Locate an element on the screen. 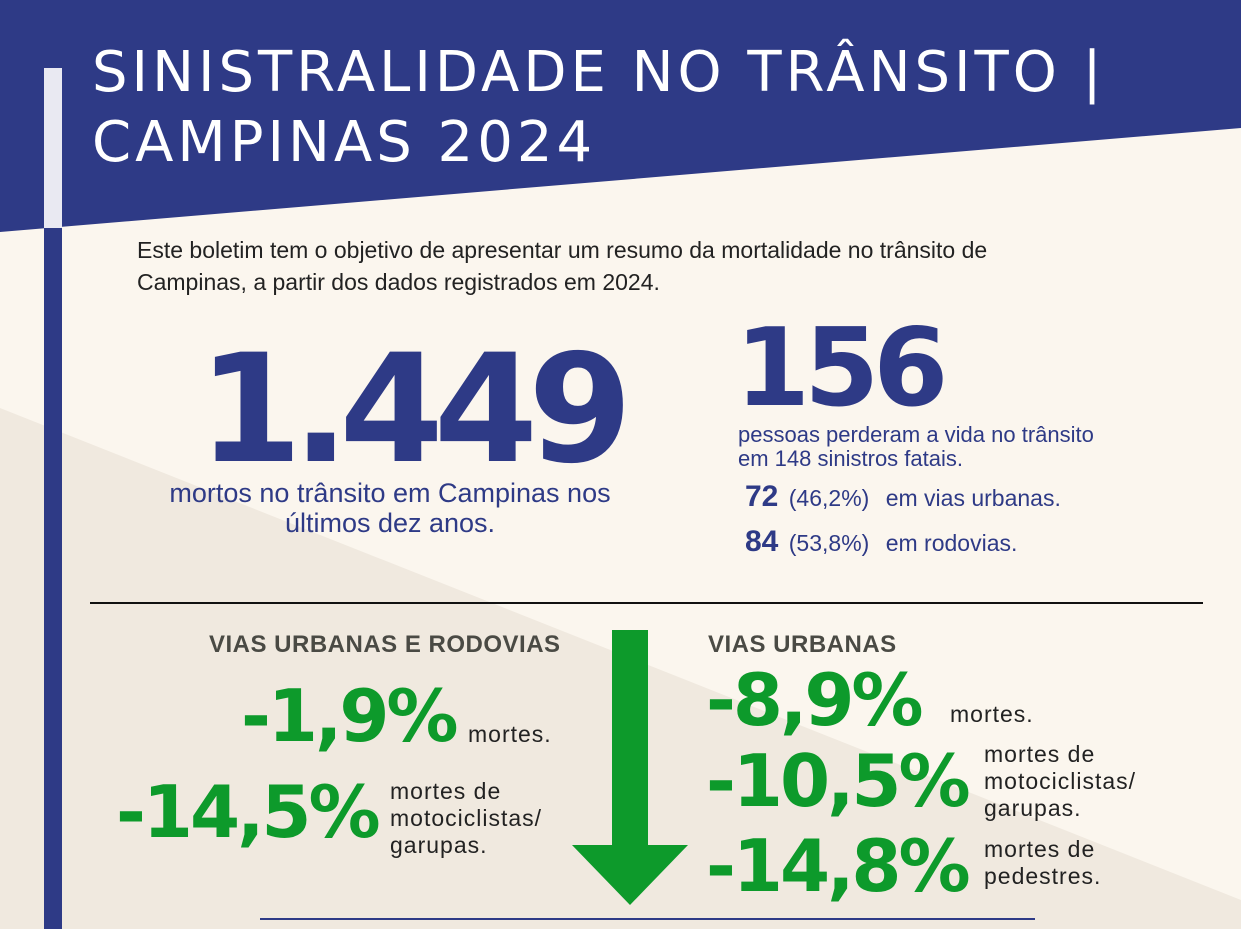  right-section-heading: VIAS URBANAS is located at coordinates (802, 644).